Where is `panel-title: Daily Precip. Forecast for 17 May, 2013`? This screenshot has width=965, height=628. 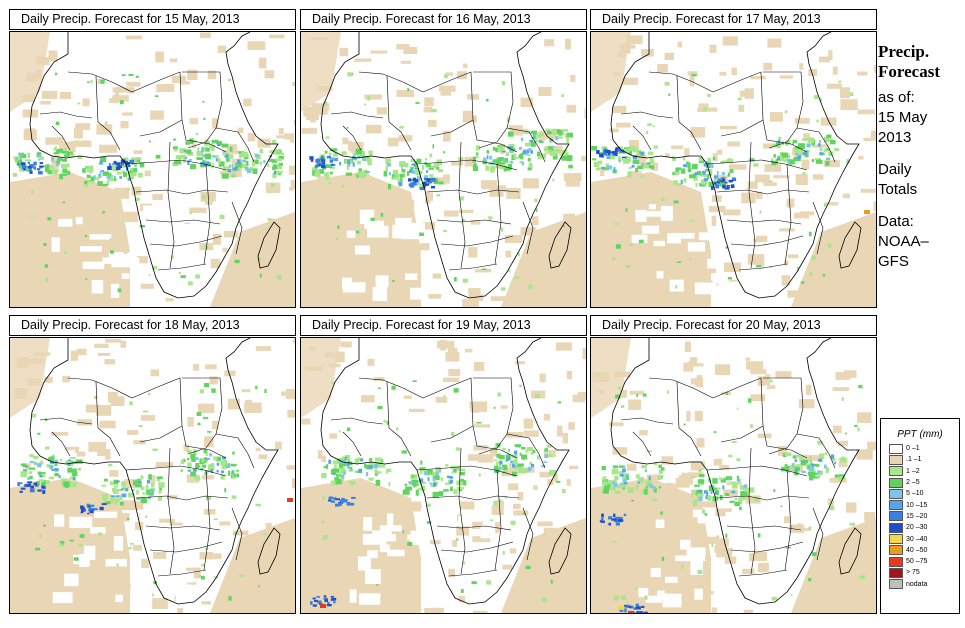 panel-title: Daily Precip. Forecast for 17 May, 2013 is located at coordinates (733, 19).